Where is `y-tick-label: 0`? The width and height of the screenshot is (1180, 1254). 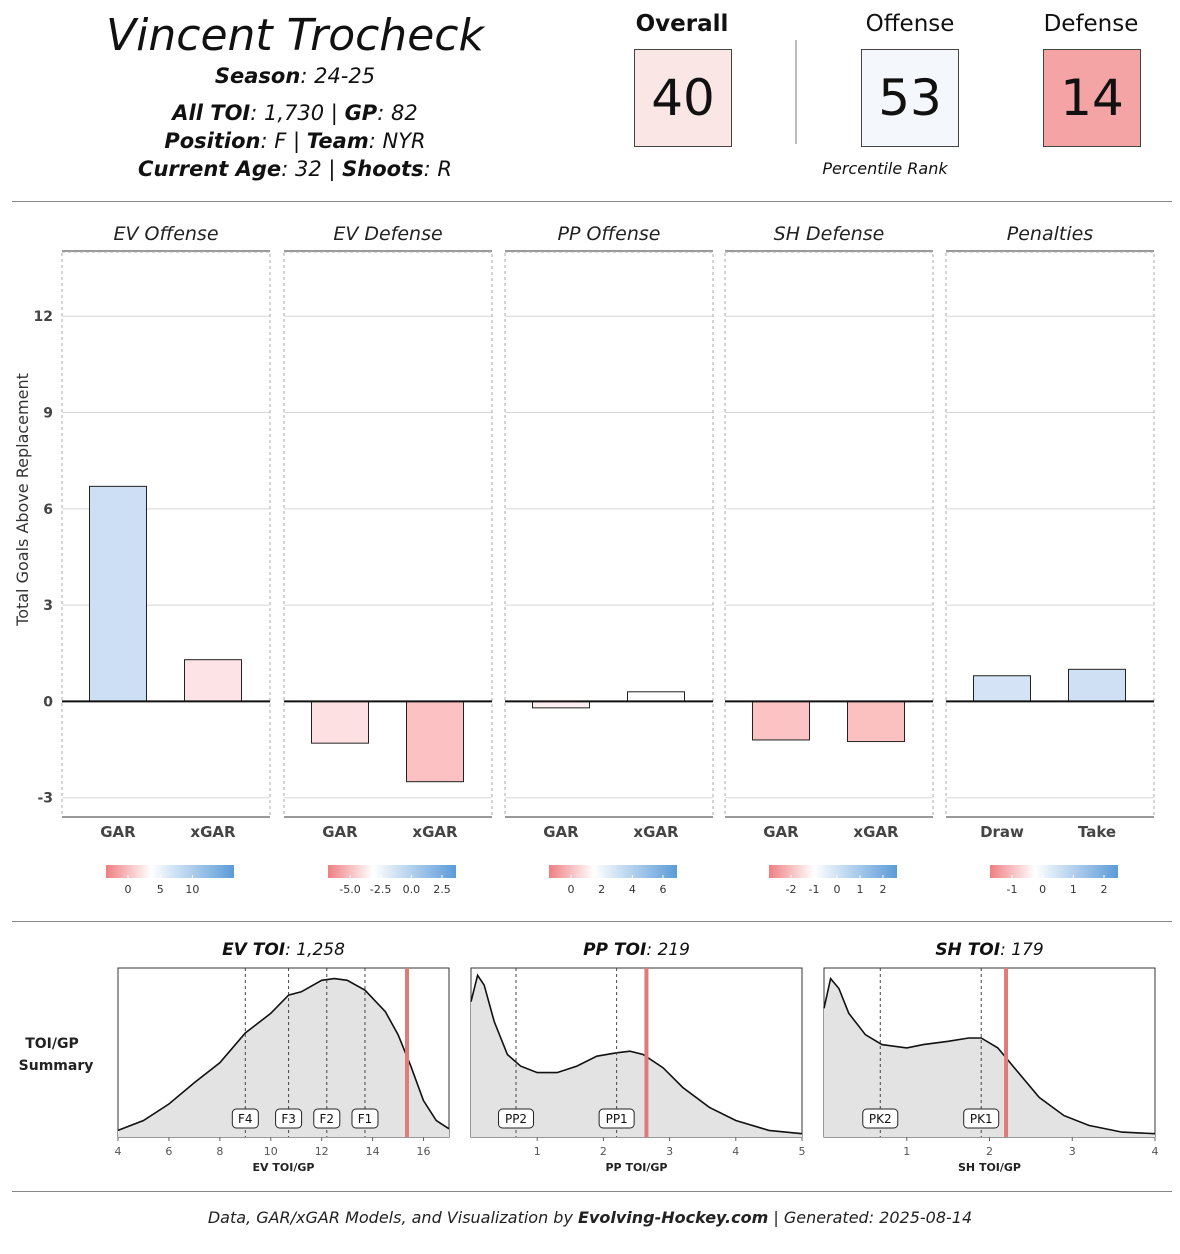
y-tick-label: 0 is located at coordinates (48, 702).